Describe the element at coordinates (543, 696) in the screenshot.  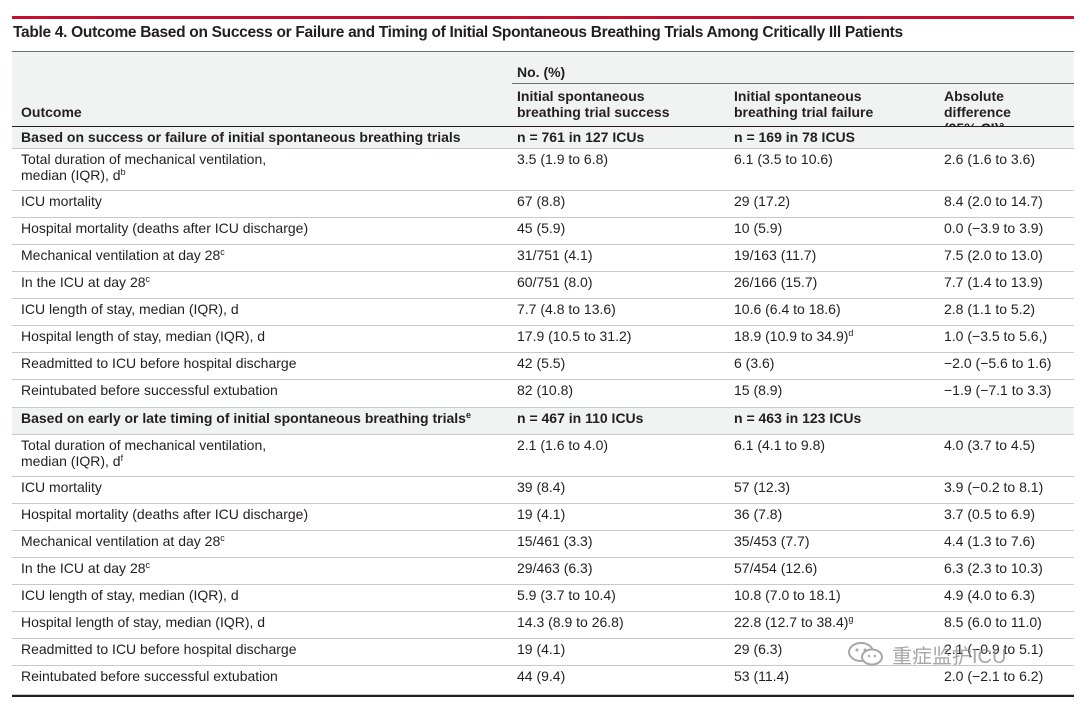
I see `table-bottom-rule` at that location.